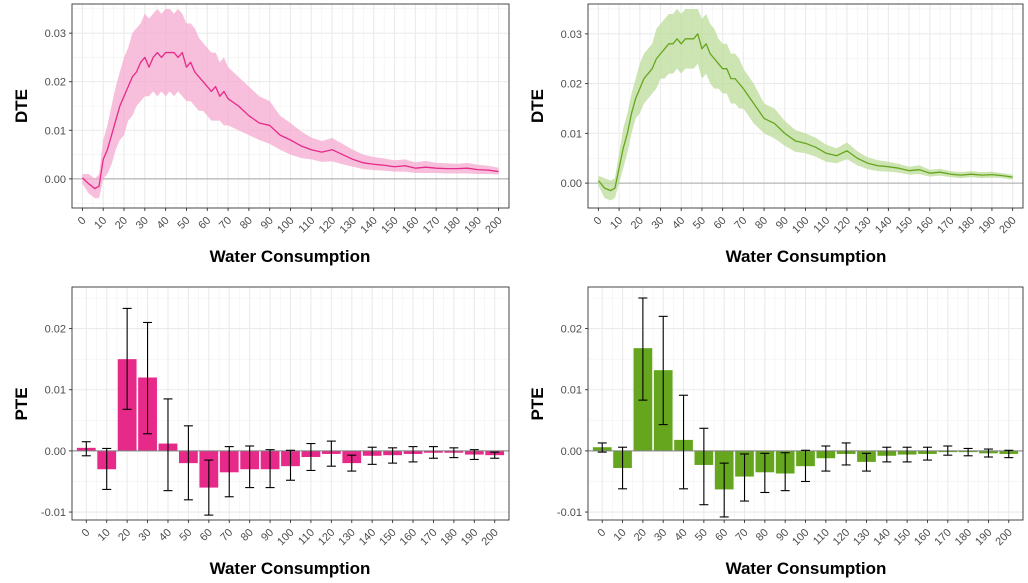 The height and width of the screenshot is (583, 1028). Describe the element at coordinates (86, 533) in the screenshot. I see `x-tick-label: 0` at that location.